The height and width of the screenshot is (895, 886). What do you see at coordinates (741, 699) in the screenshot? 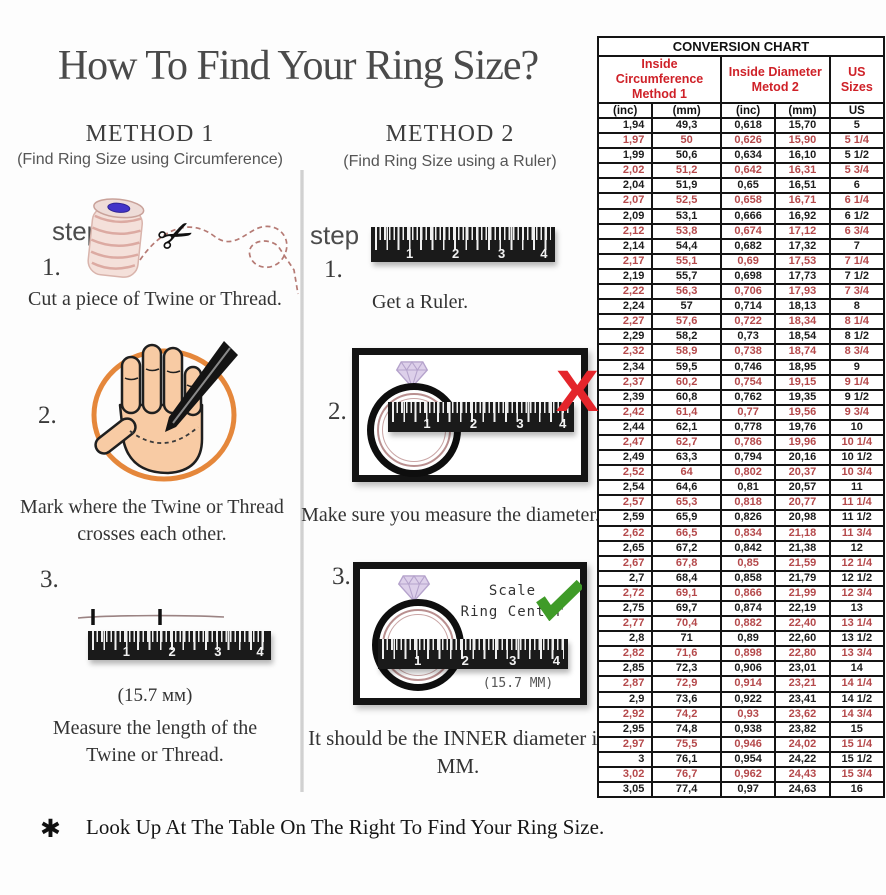
I see `table-row: 2,9 73,6 0,922 23,41 14 1/2` at bounding box center [741, 699].